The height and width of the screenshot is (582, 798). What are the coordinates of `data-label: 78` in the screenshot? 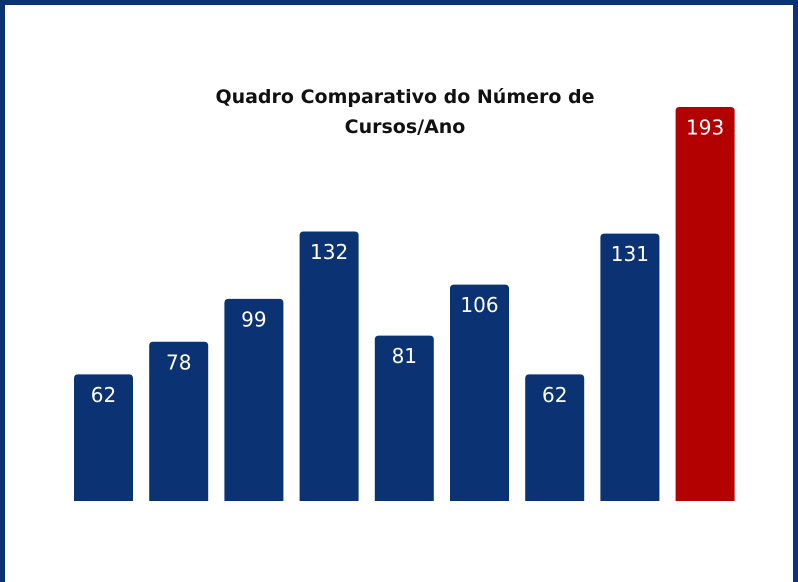 It's located at (178, 362).